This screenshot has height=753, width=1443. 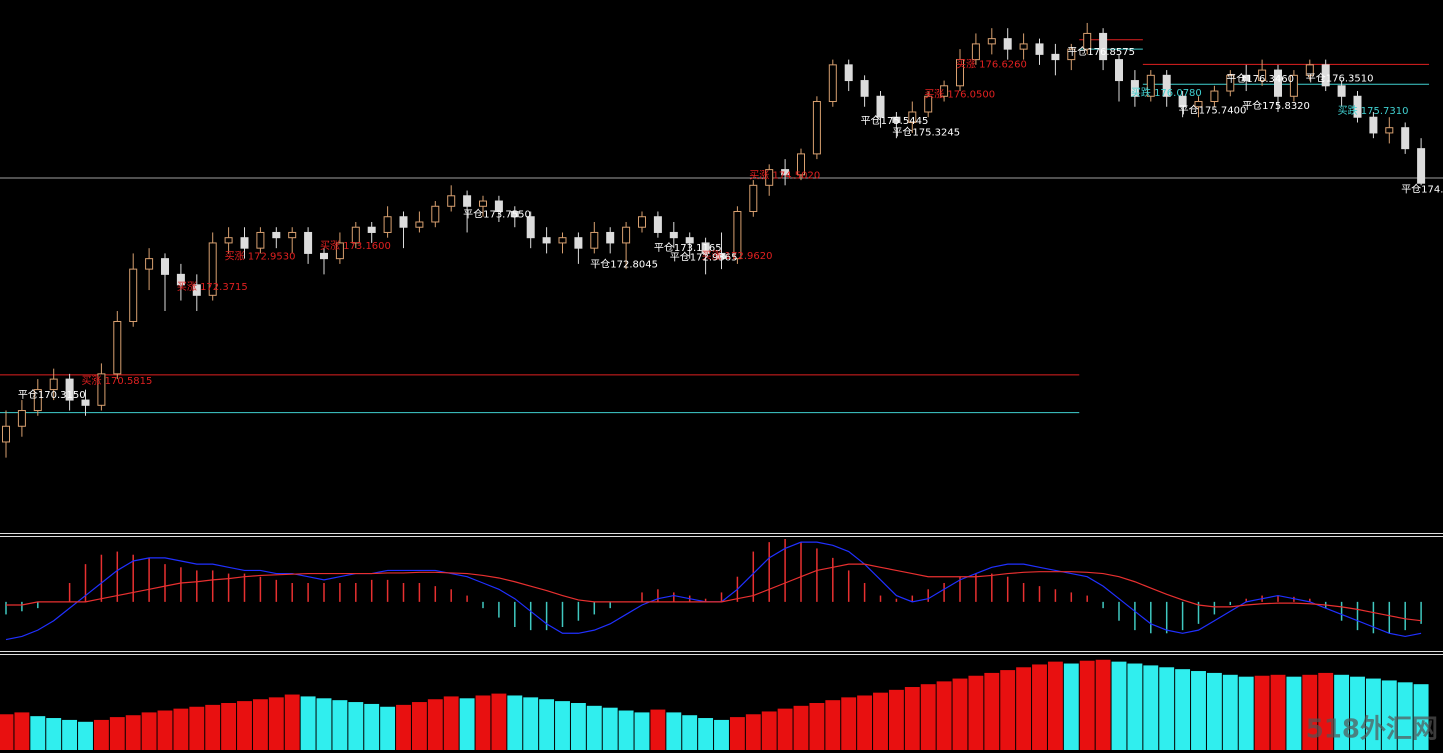 I want to click on trade-label: 平仓172.9365, so click(x=704, y=256).